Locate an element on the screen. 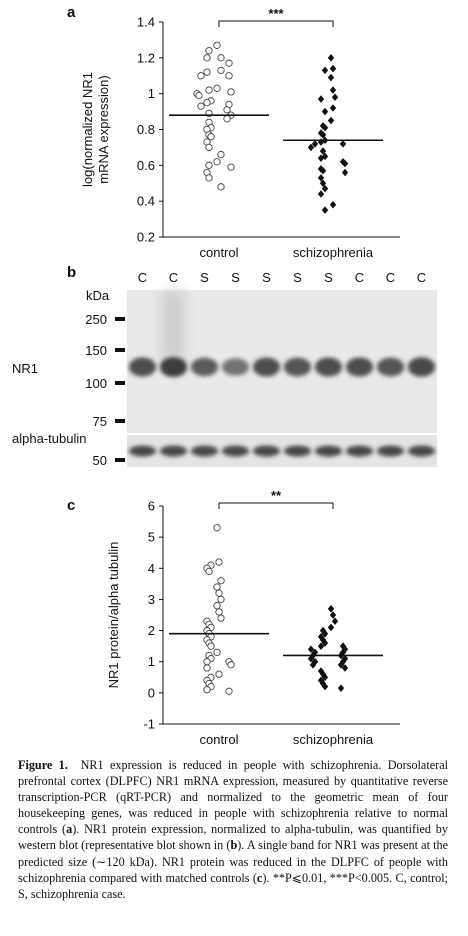 The height and width of the screenshot is (936, 468). x-category-label: schizophrenia is located at coordinates (333, 252).